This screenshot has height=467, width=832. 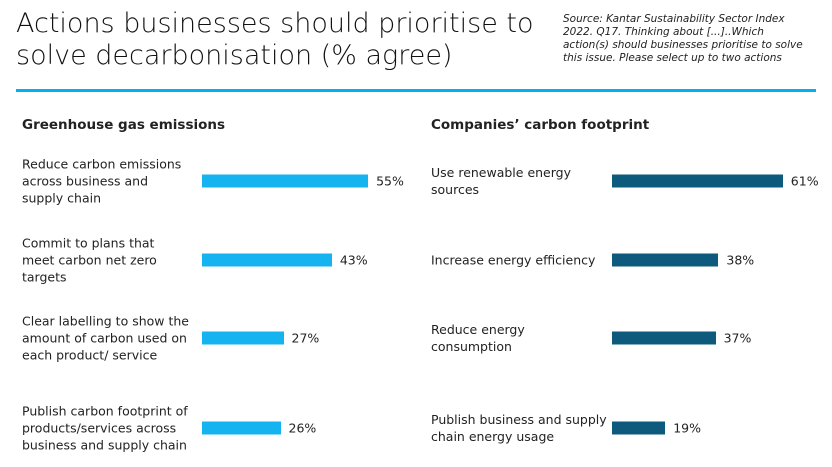 What do you see at coordinates (501, 181) in the screenshot?
I see `category-label: Use renewable energy sources` at bounding box center [501, 181].